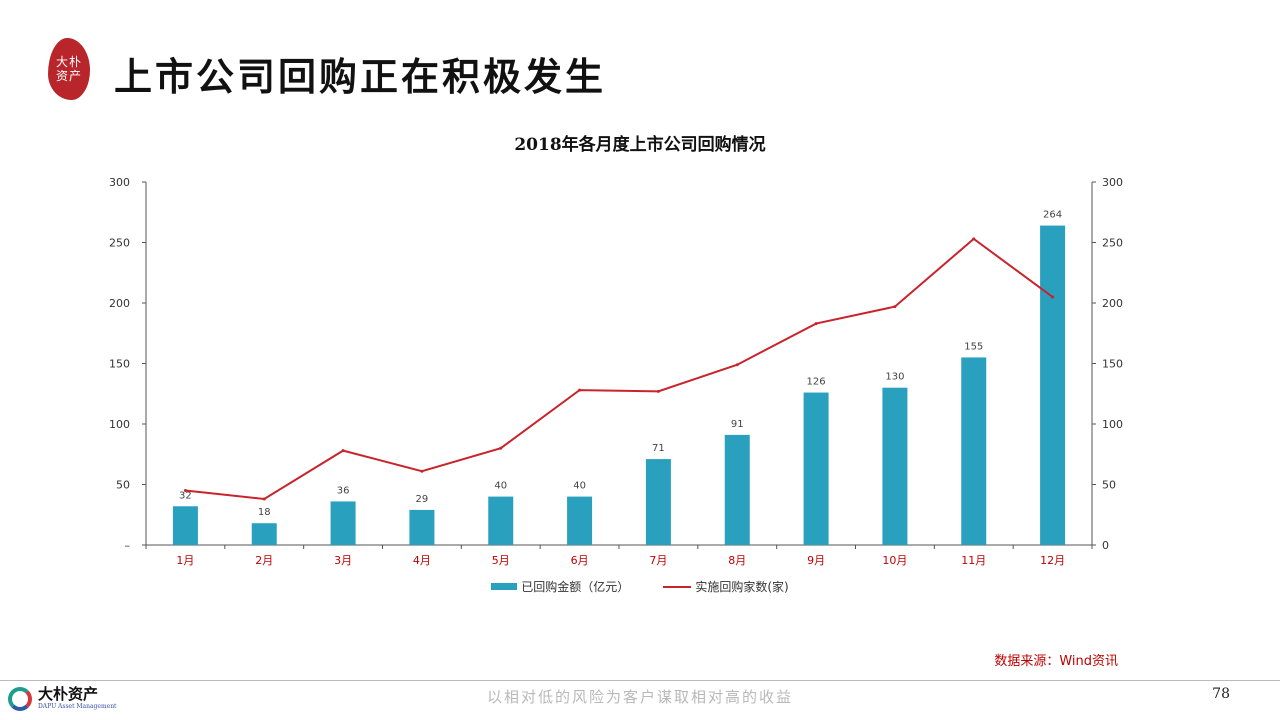  Describe the element at coordinates (580, 560) in the screenshot. I see `x-tick-label: 6月` at that location.